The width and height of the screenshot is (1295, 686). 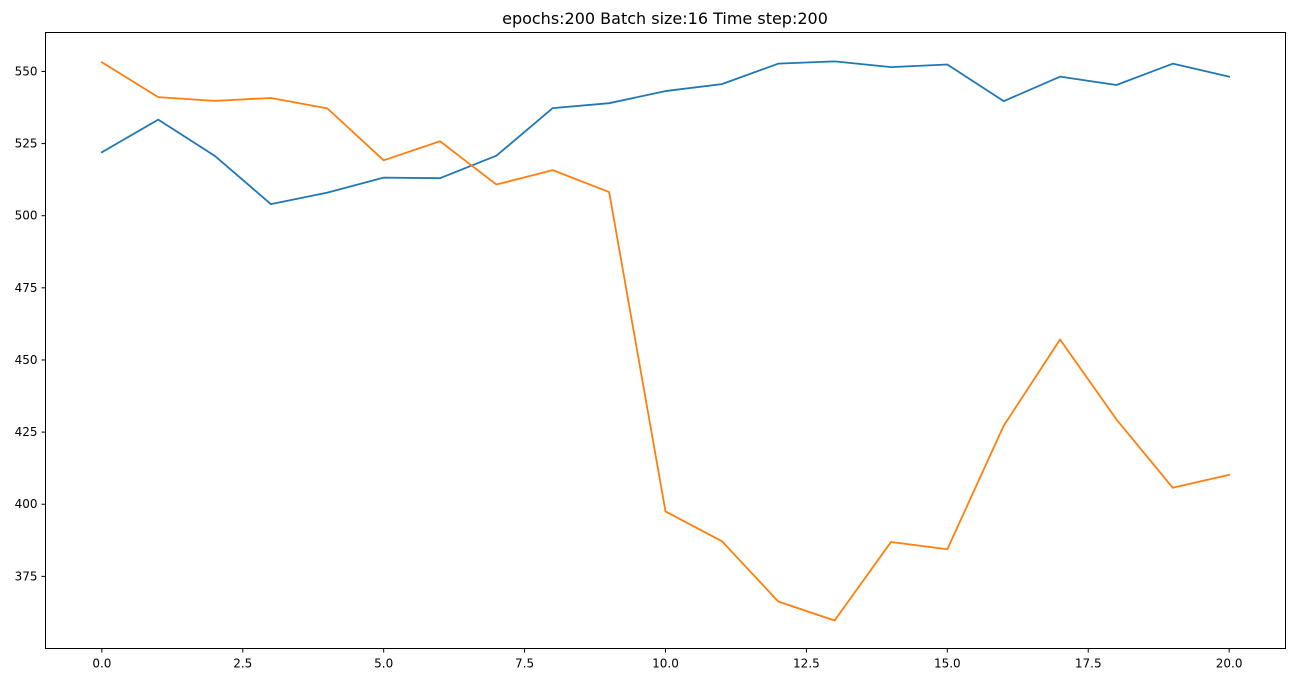 I want to click on y-tick-label: 450, so click(x=26, y=360).